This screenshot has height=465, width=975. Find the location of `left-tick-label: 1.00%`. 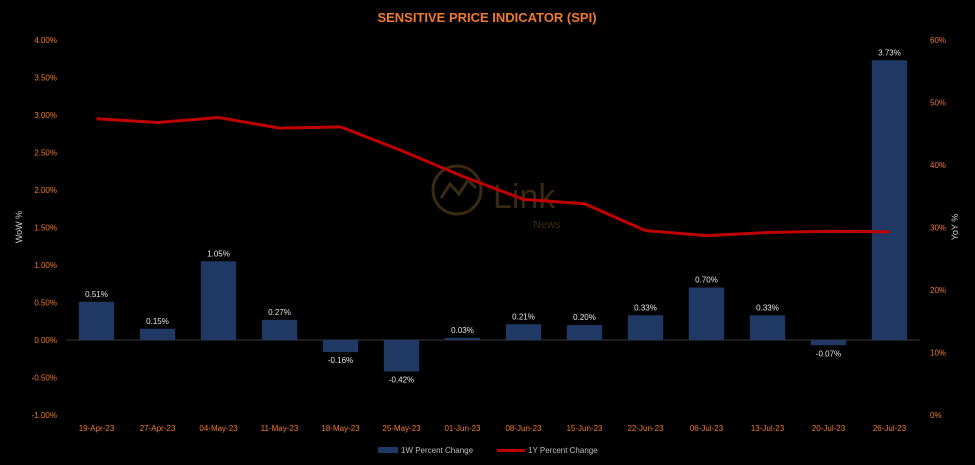

left-tick-label: 1.00% is located at coordinates (45, 265).